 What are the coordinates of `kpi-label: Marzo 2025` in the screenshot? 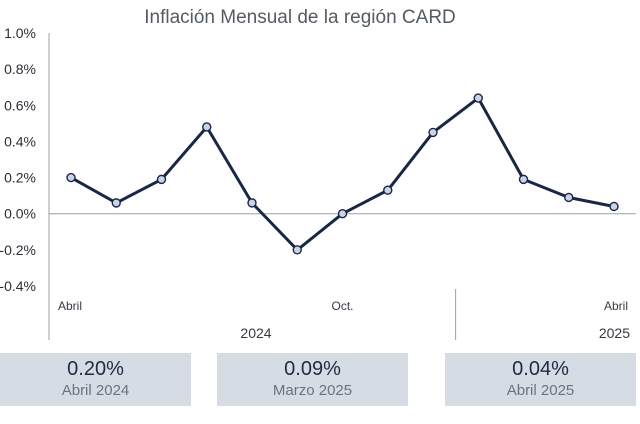 It's located at (312, 390).